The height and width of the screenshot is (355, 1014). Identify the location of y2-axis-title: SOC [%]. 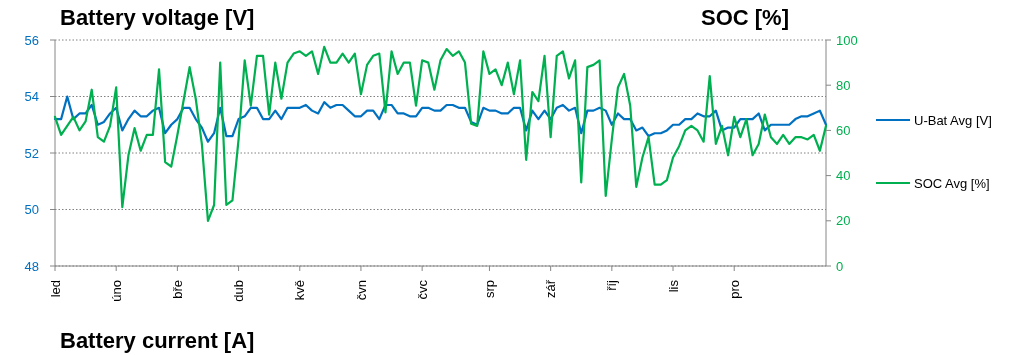
(745, 17).